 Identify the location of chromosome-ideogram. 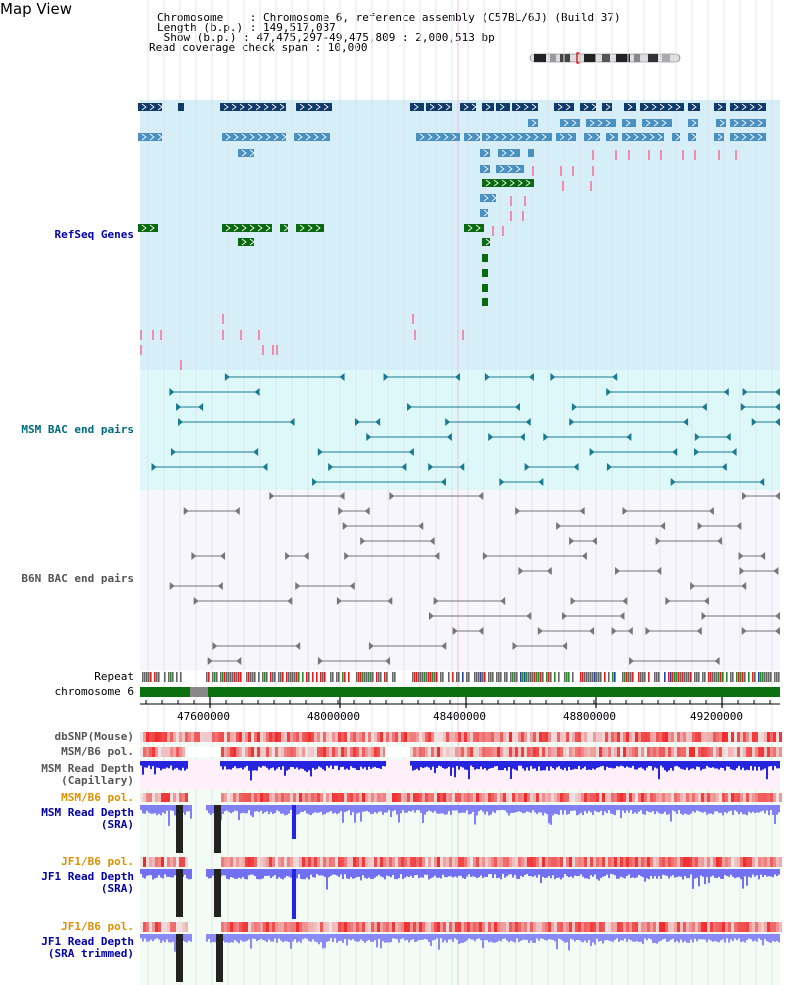
(605, 58).